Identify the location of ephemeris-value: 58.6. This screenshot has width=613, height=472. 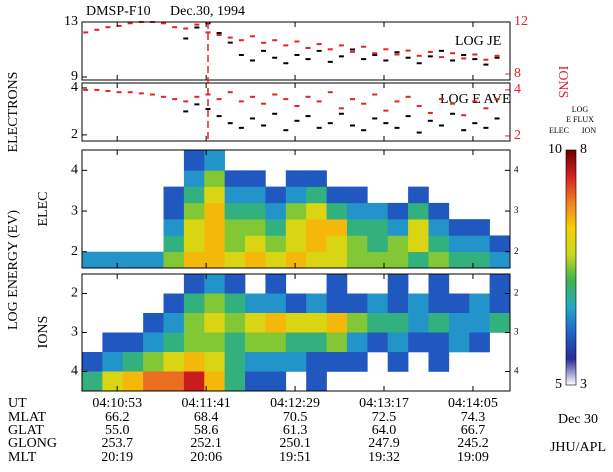
(206, 430).